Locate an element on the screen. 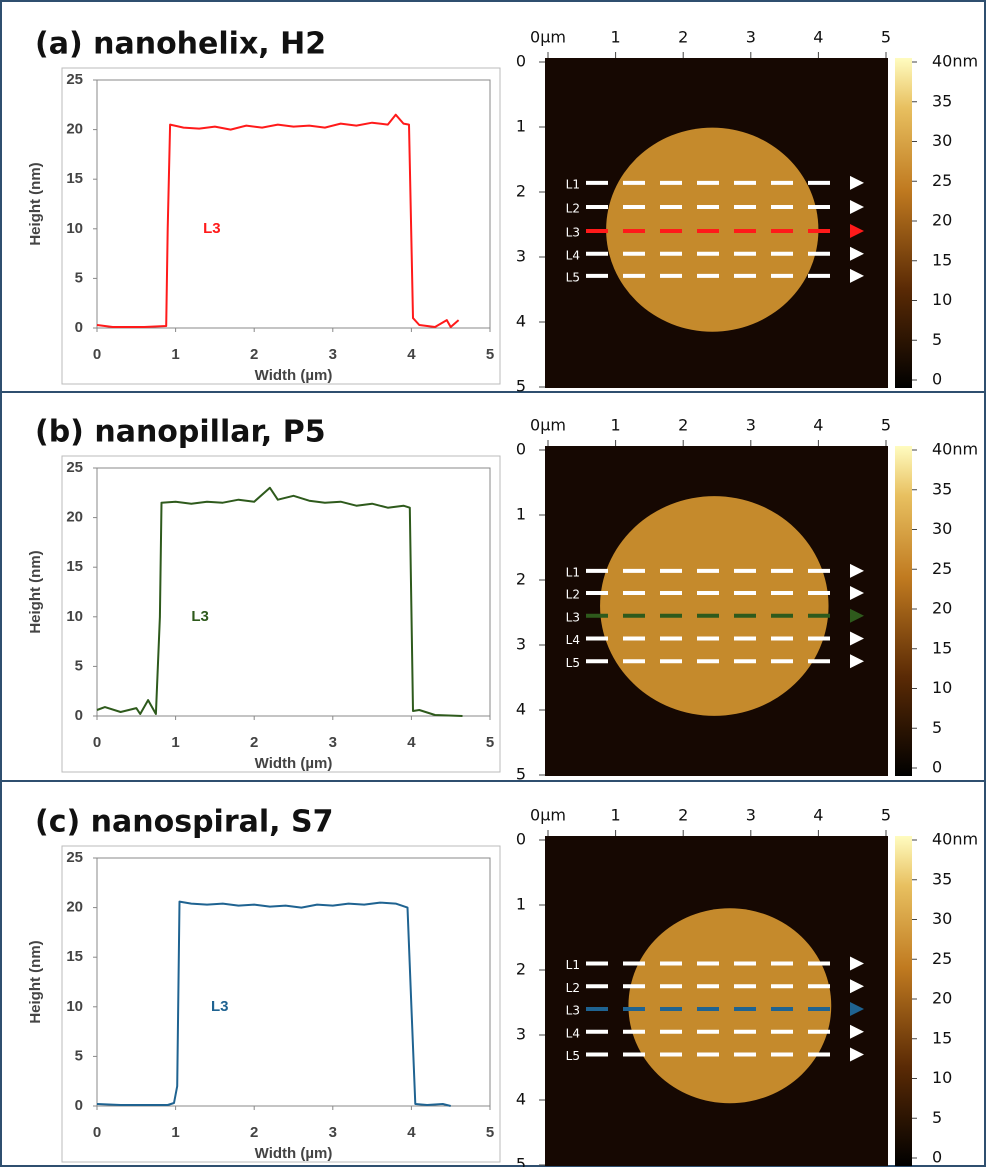 The height and width of the screenshot is (1167, 986). panel-title: (b) nanopillar, P5 is located at coordinates (180, 432).